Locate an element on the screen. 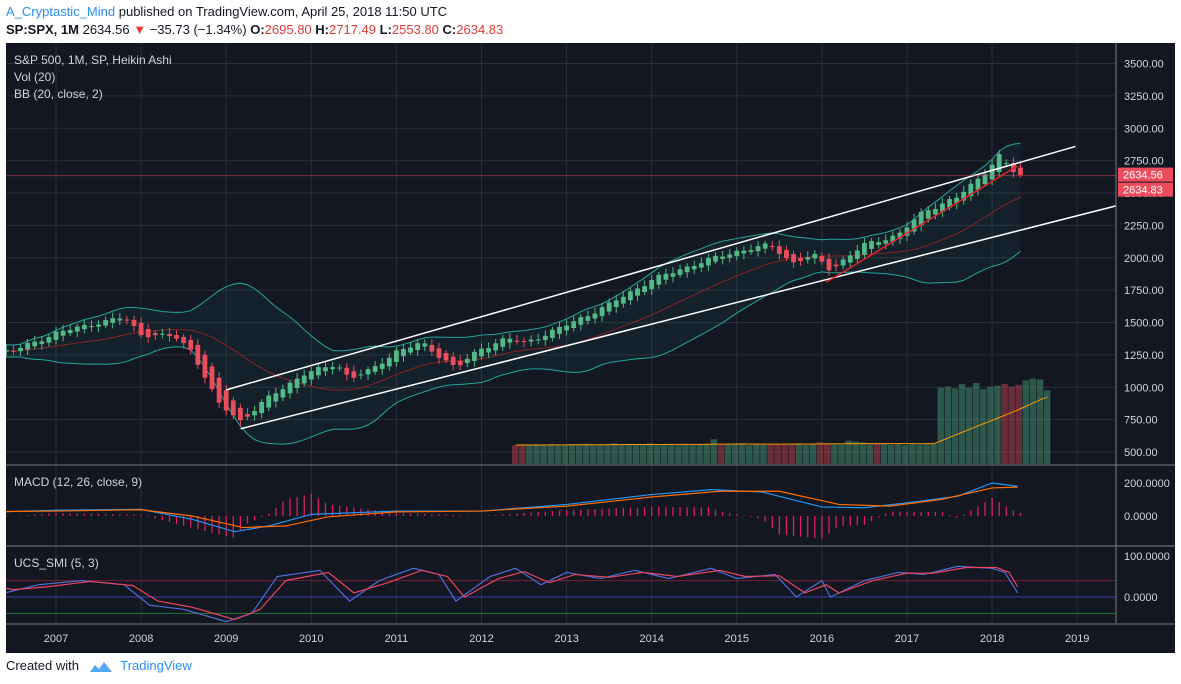  time-tick-label: 2012 is located at coordinates (481, 639).